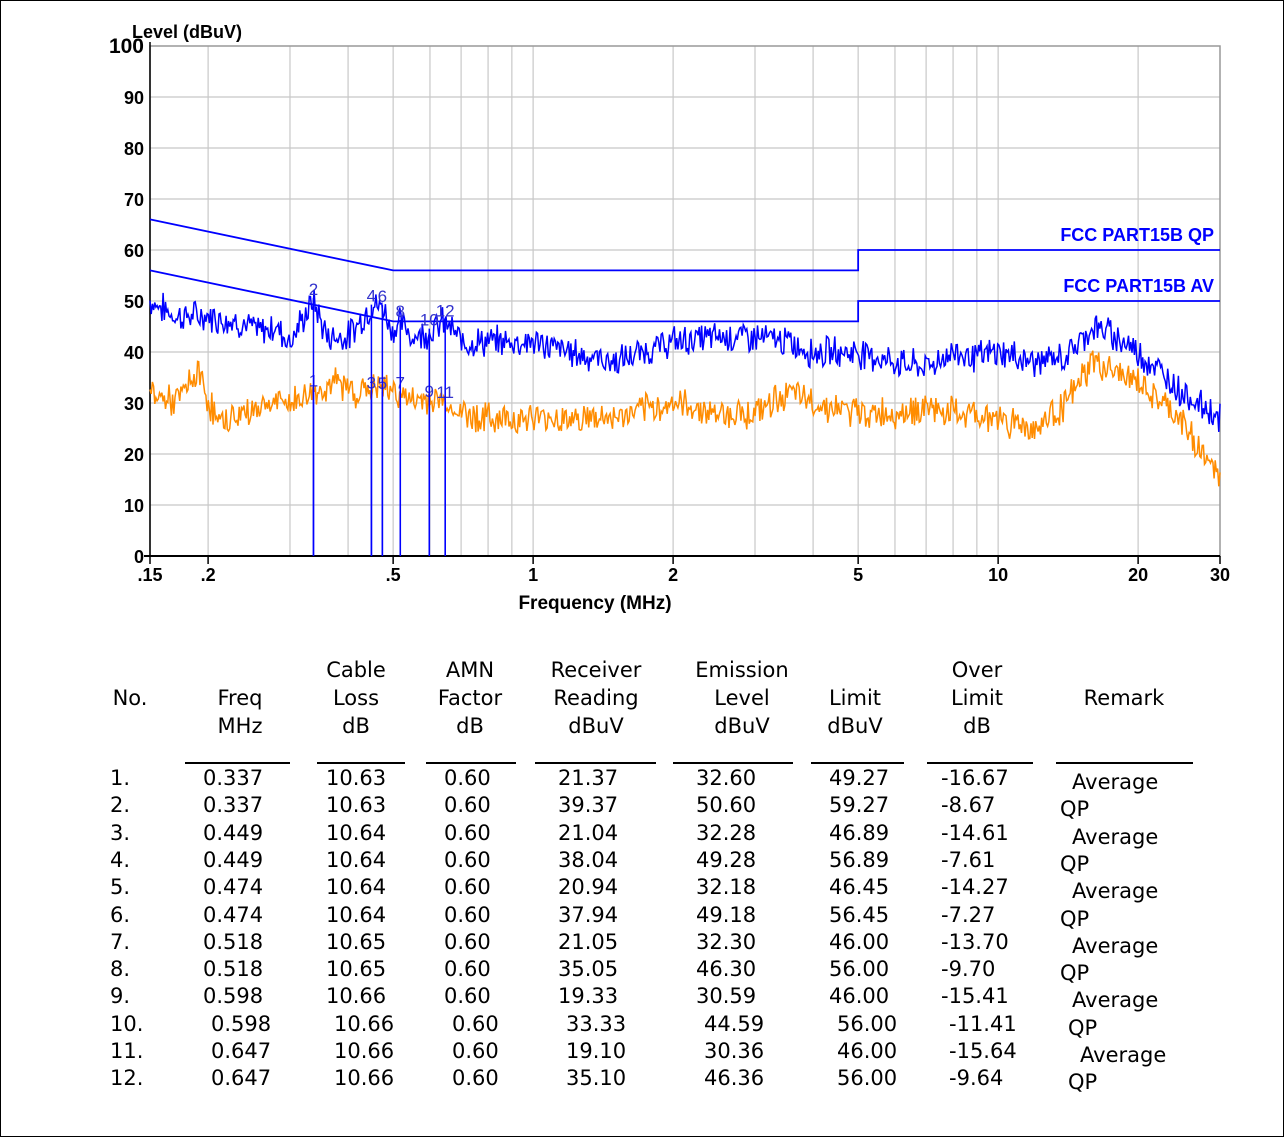 This screenshot has height=1137, width=1284. Describe the element at coordinates (134, 200) in the screenshot. I see `y-tick-label: 70` at that location.